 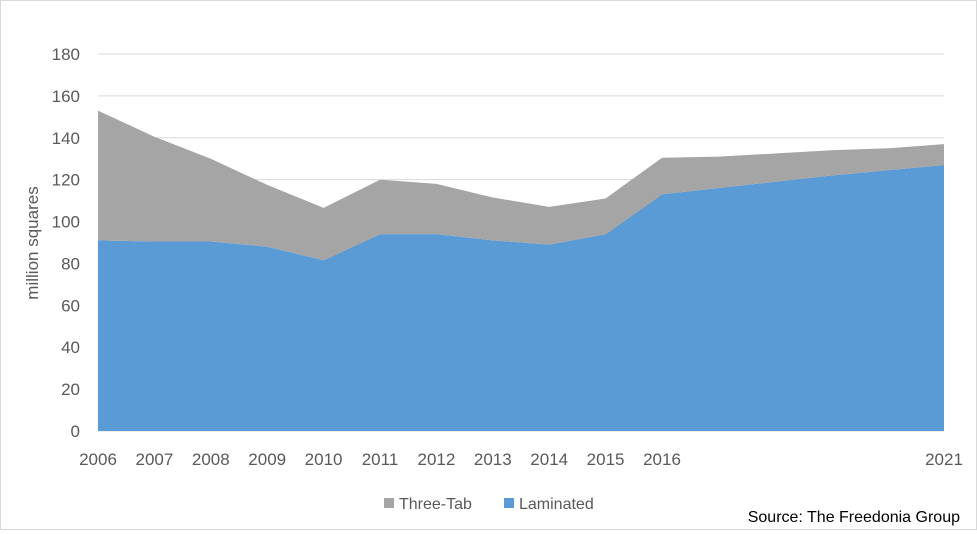 What do you see at coordinates (66, 180) in the screenshot?
I see `y-tick-label: 120` at bounding box center [66, 180].